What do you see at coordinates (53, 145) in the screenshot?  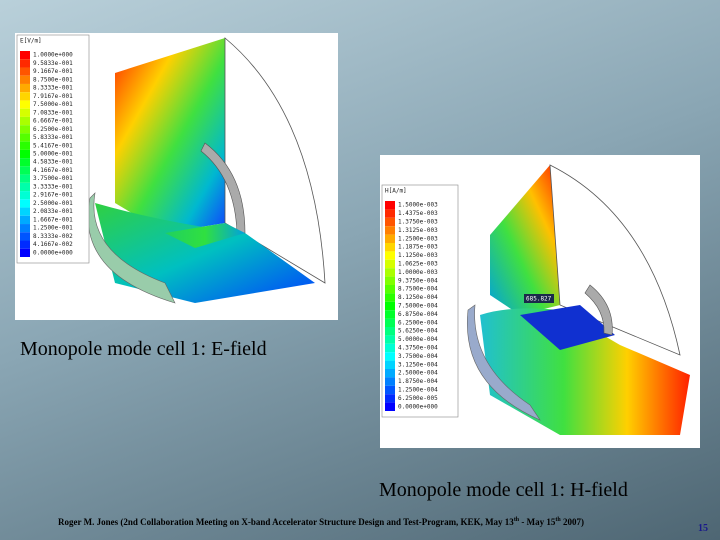 I see `legend-label: 5.4167e-001` at bounding box center [53, 145].